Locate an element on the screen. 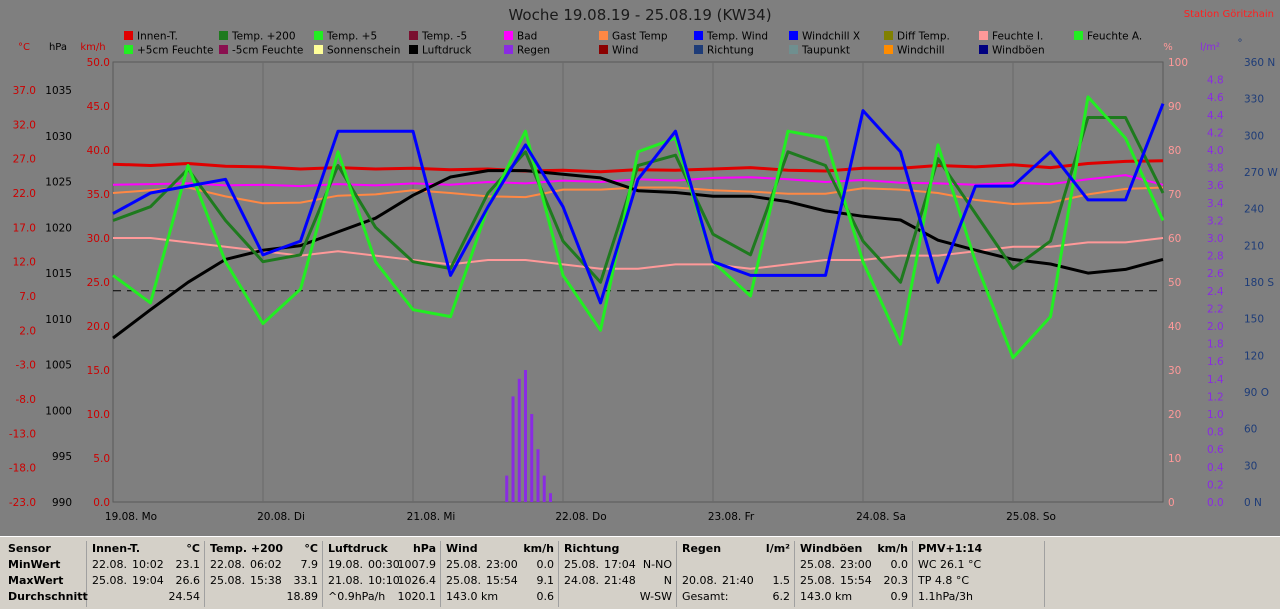 The width and height of the screenshot is (1280, 609). wind-tick: 20.0 is located at coordinates (98, 327).